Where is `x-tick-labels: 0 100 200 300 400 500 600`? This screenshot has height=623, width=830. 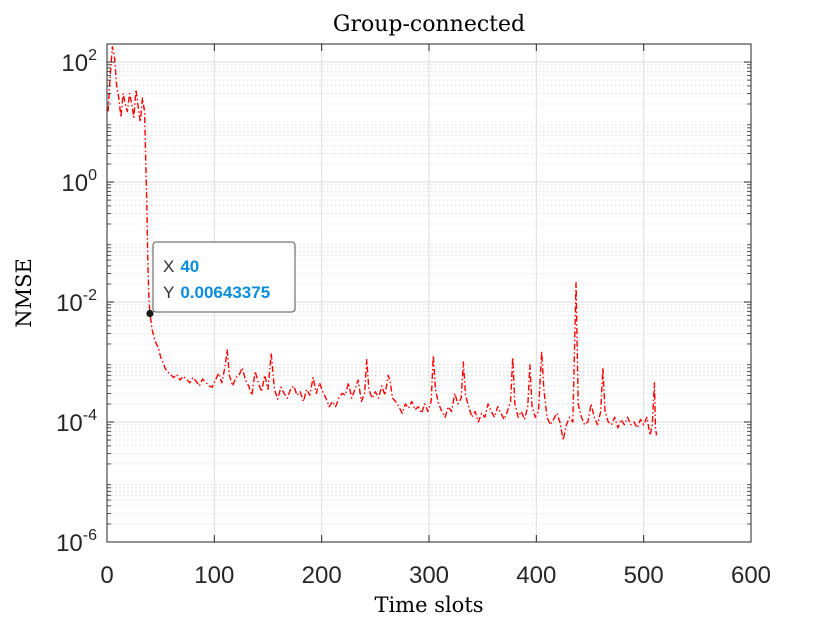
x-tick-labels: 0 100 200 300 400 500 600 is located at coordinates (435, 575).